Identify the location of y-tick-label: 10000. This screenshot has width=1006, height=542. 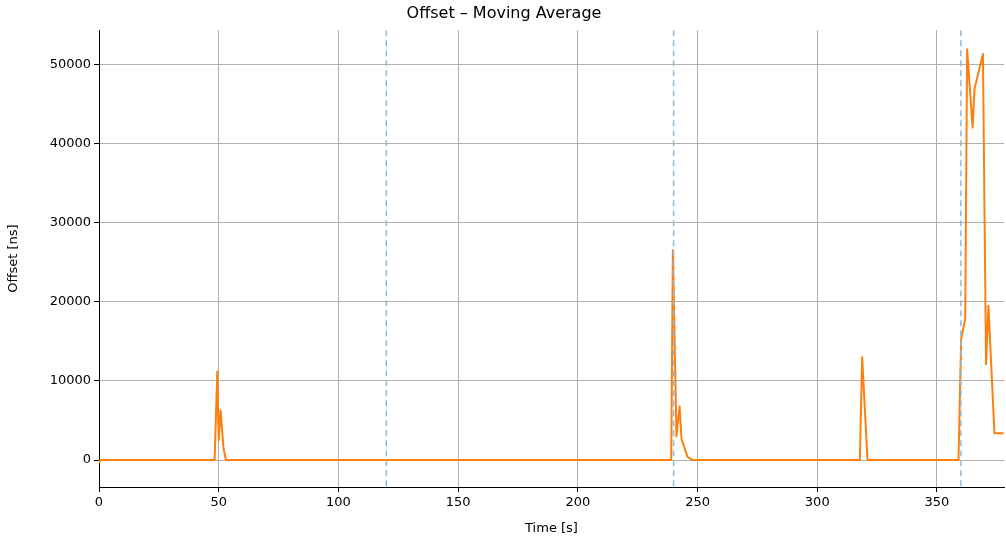
(70, 380).